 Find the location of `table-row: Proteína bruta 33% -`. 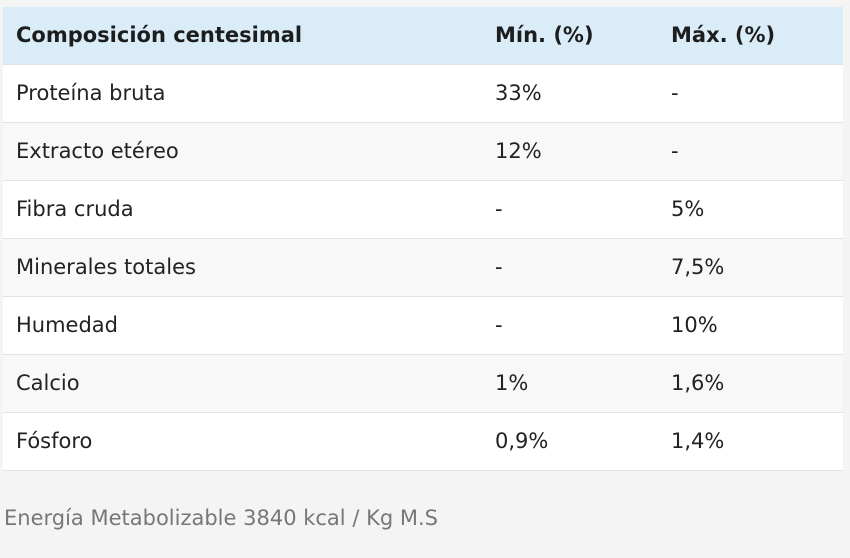

table-row: Proteína bruta 33% - is located at coordinates (423, 93).